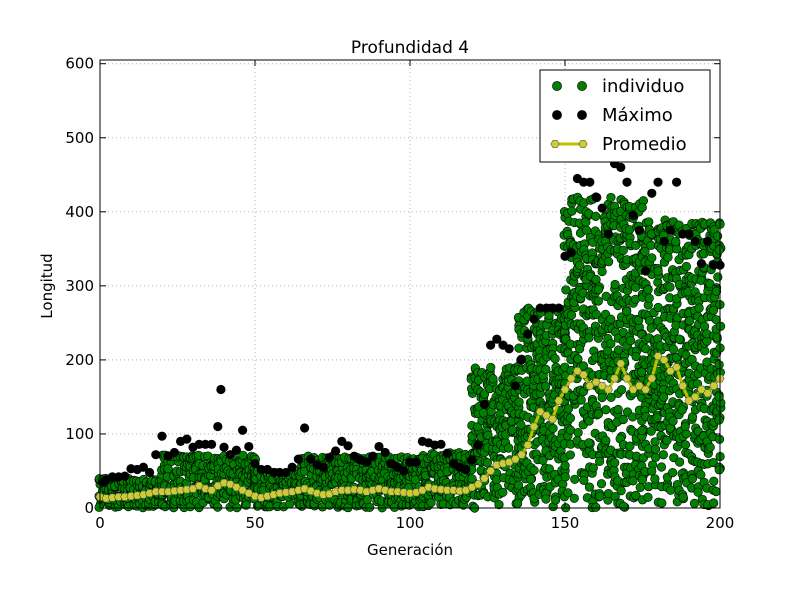 The height and width of the screenshot is (600, 800). What do you see at coordinates (79, 138) in the screenshot?
I see `y-tick-label: 500` at bounding box center [79, 138].